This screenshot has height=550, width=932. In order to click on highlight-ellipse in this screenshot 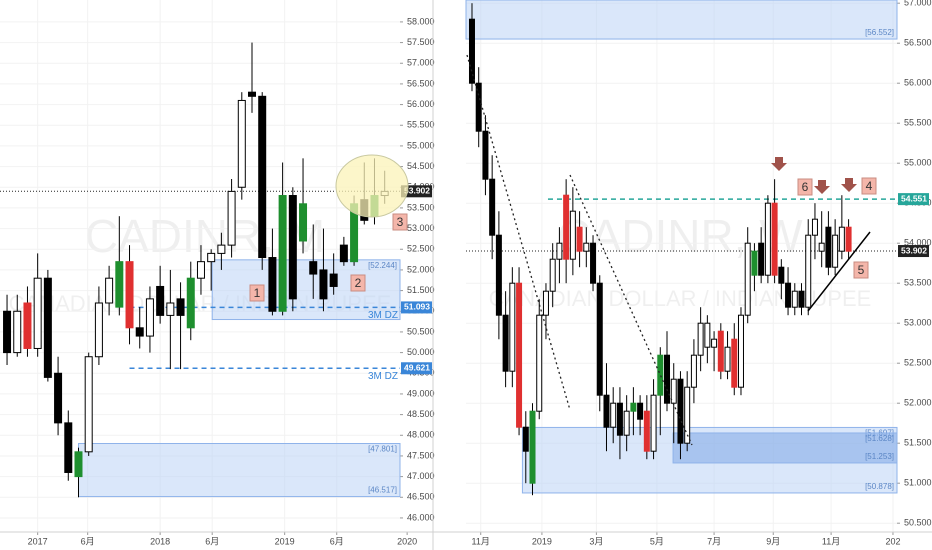, I will do `click(372, 186)`.